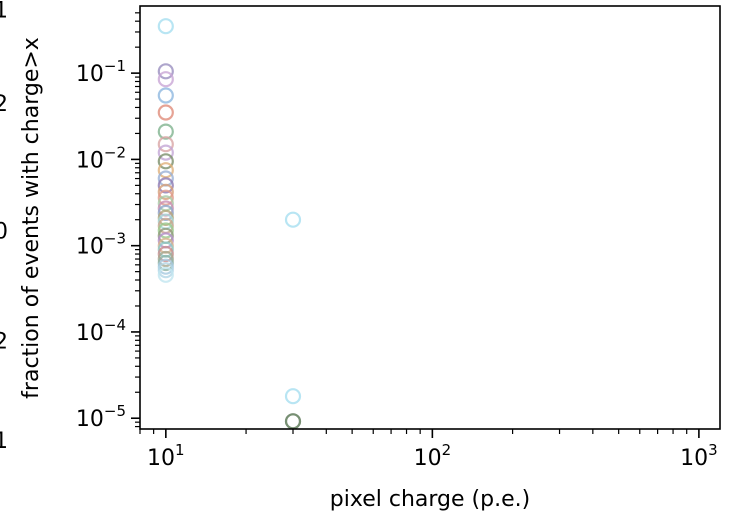 This screenshot has height=516, width=736. I want to click on clipped-left-labels: 1 2 00 2 1, so click(4, 227).